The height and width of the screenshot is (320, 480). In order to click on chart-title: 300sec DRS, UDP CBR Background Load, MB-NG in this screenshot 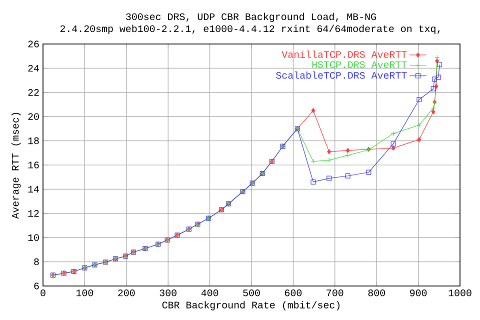, I will do `click(251, 17)`.